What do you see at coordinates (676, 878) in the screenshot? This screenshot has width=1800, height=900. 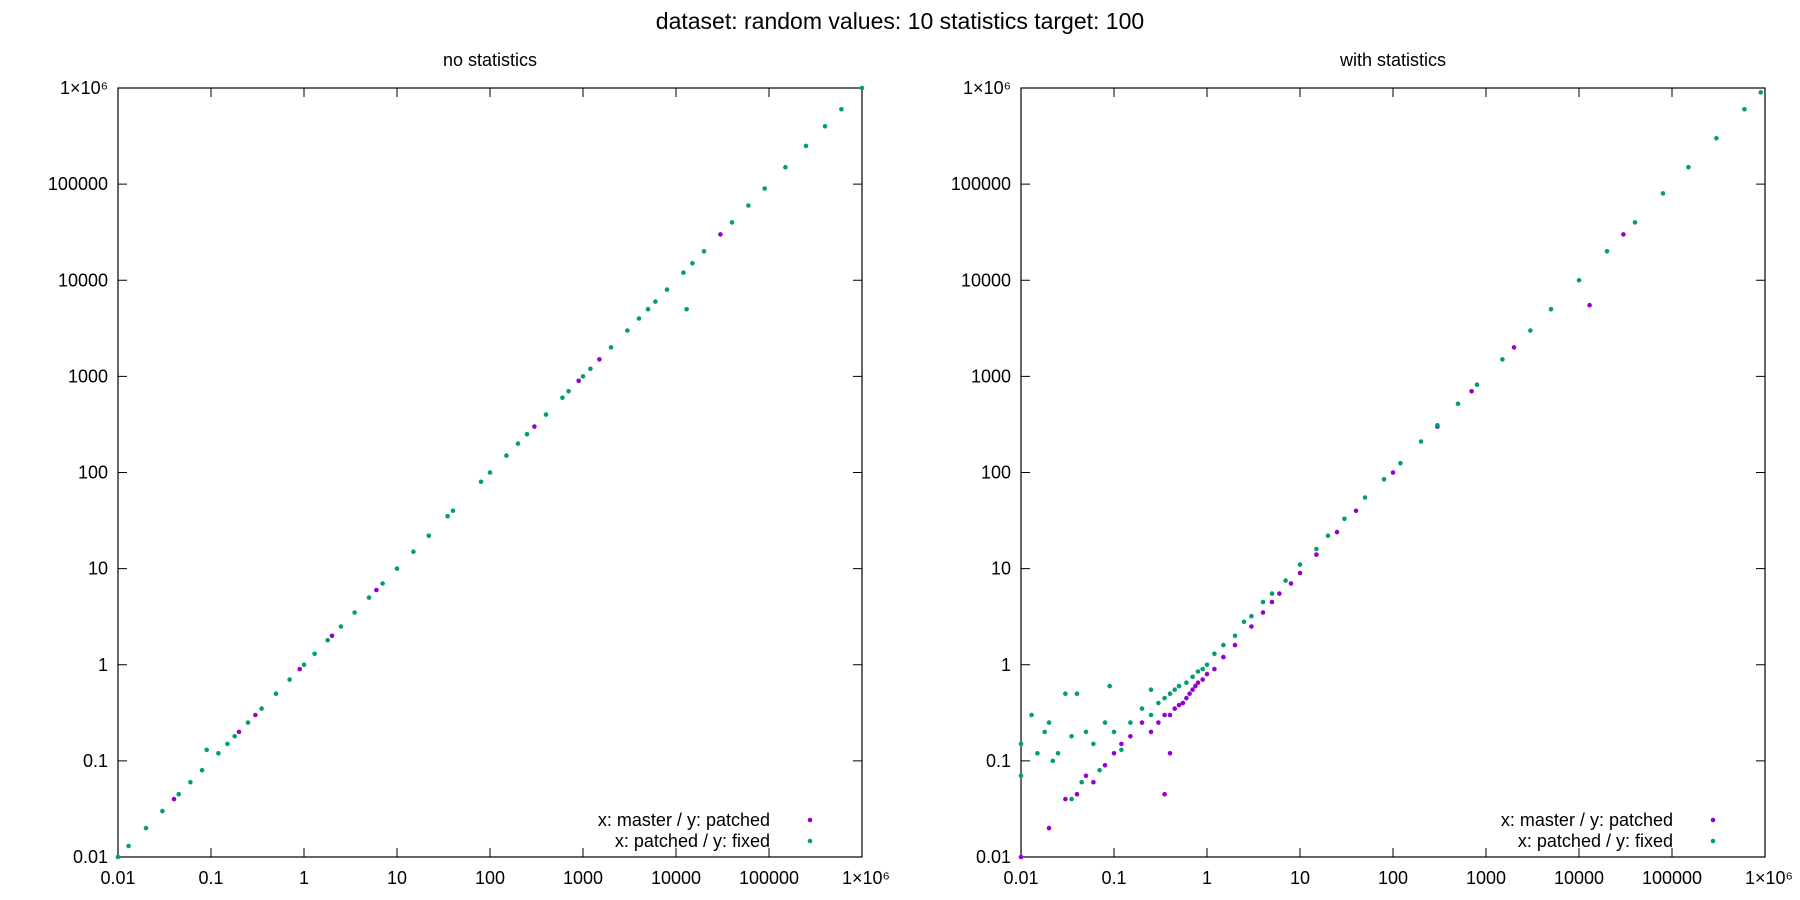 I see `x-tick-label: 10000` at bounding box center [676, 878].